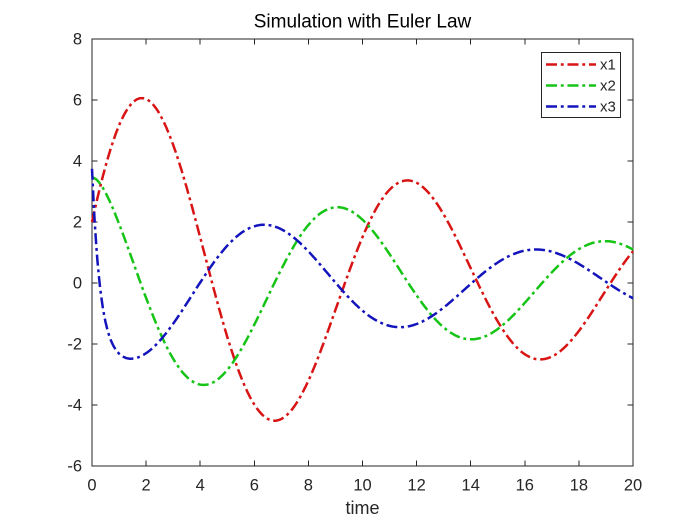 This screenshot has height=525, width=700. Describe the element at coordinates (608, 65) in the screenshot. I see `svg-text: x1` at that location.